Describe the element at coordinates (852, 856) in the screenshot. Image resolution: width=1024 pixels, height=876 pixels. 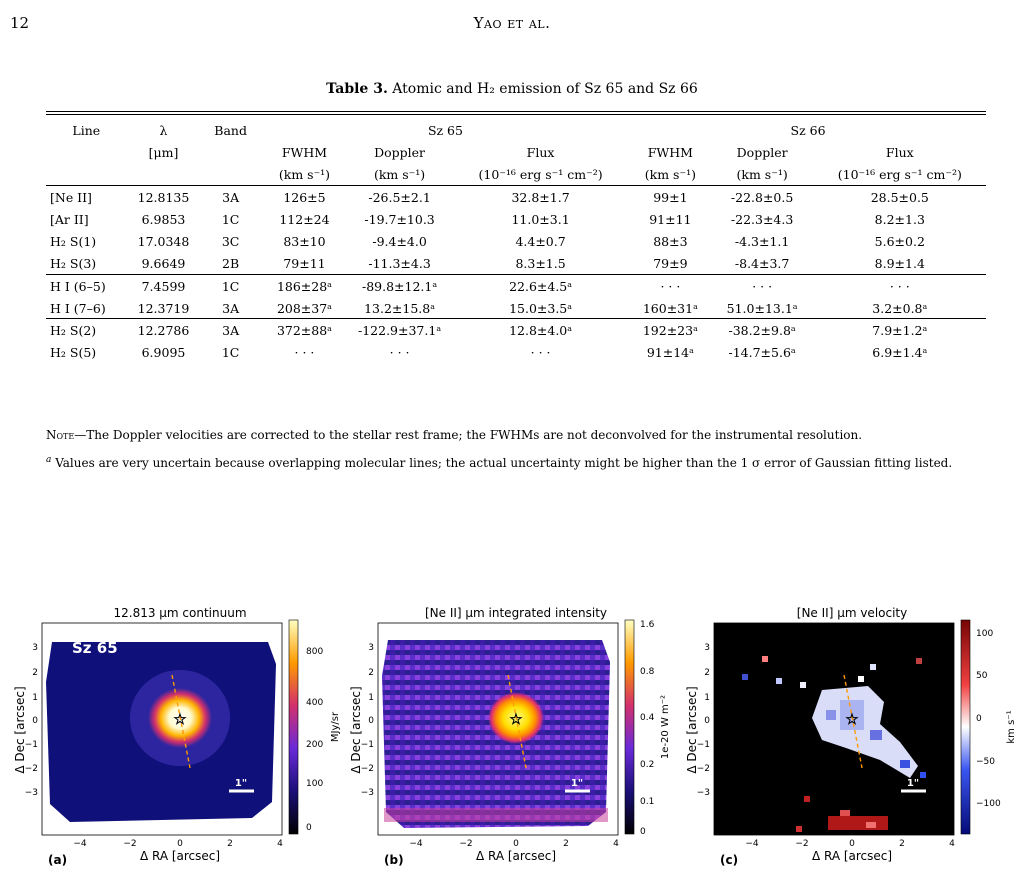
I see `panel-c-xlabel: Δ RA [arcsec]` at that location.